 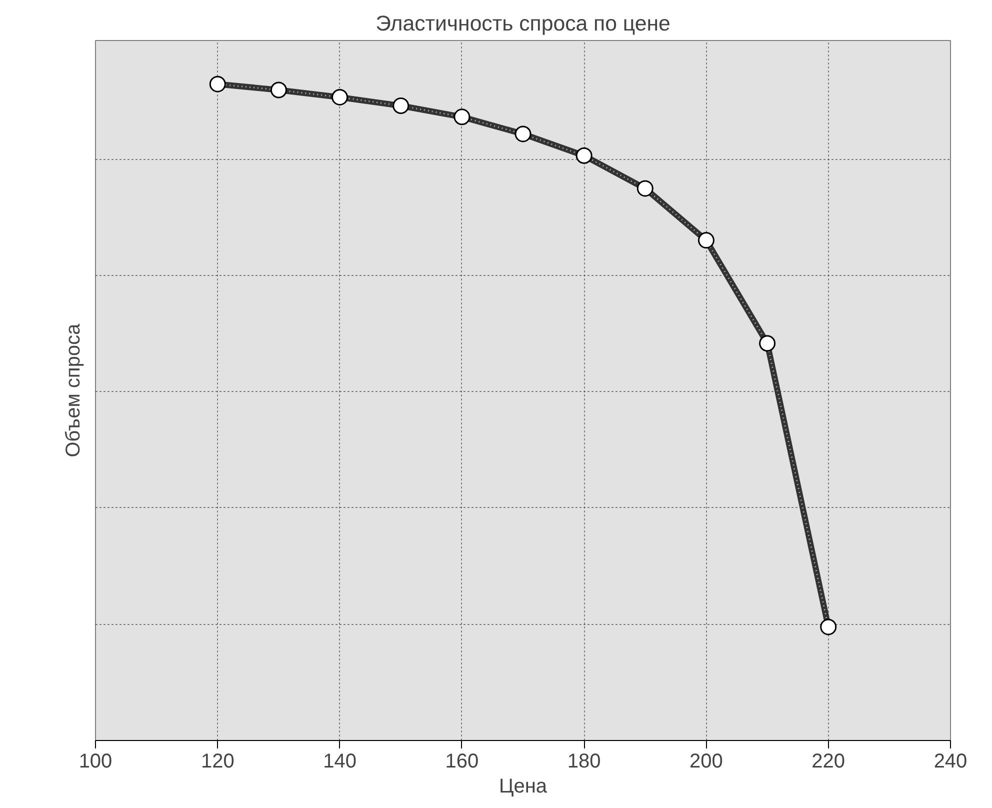 What do you see at coordinates (217, 761) in the screenshot?
I see `x-tick-label: 120` at bounding box center [217, 761].